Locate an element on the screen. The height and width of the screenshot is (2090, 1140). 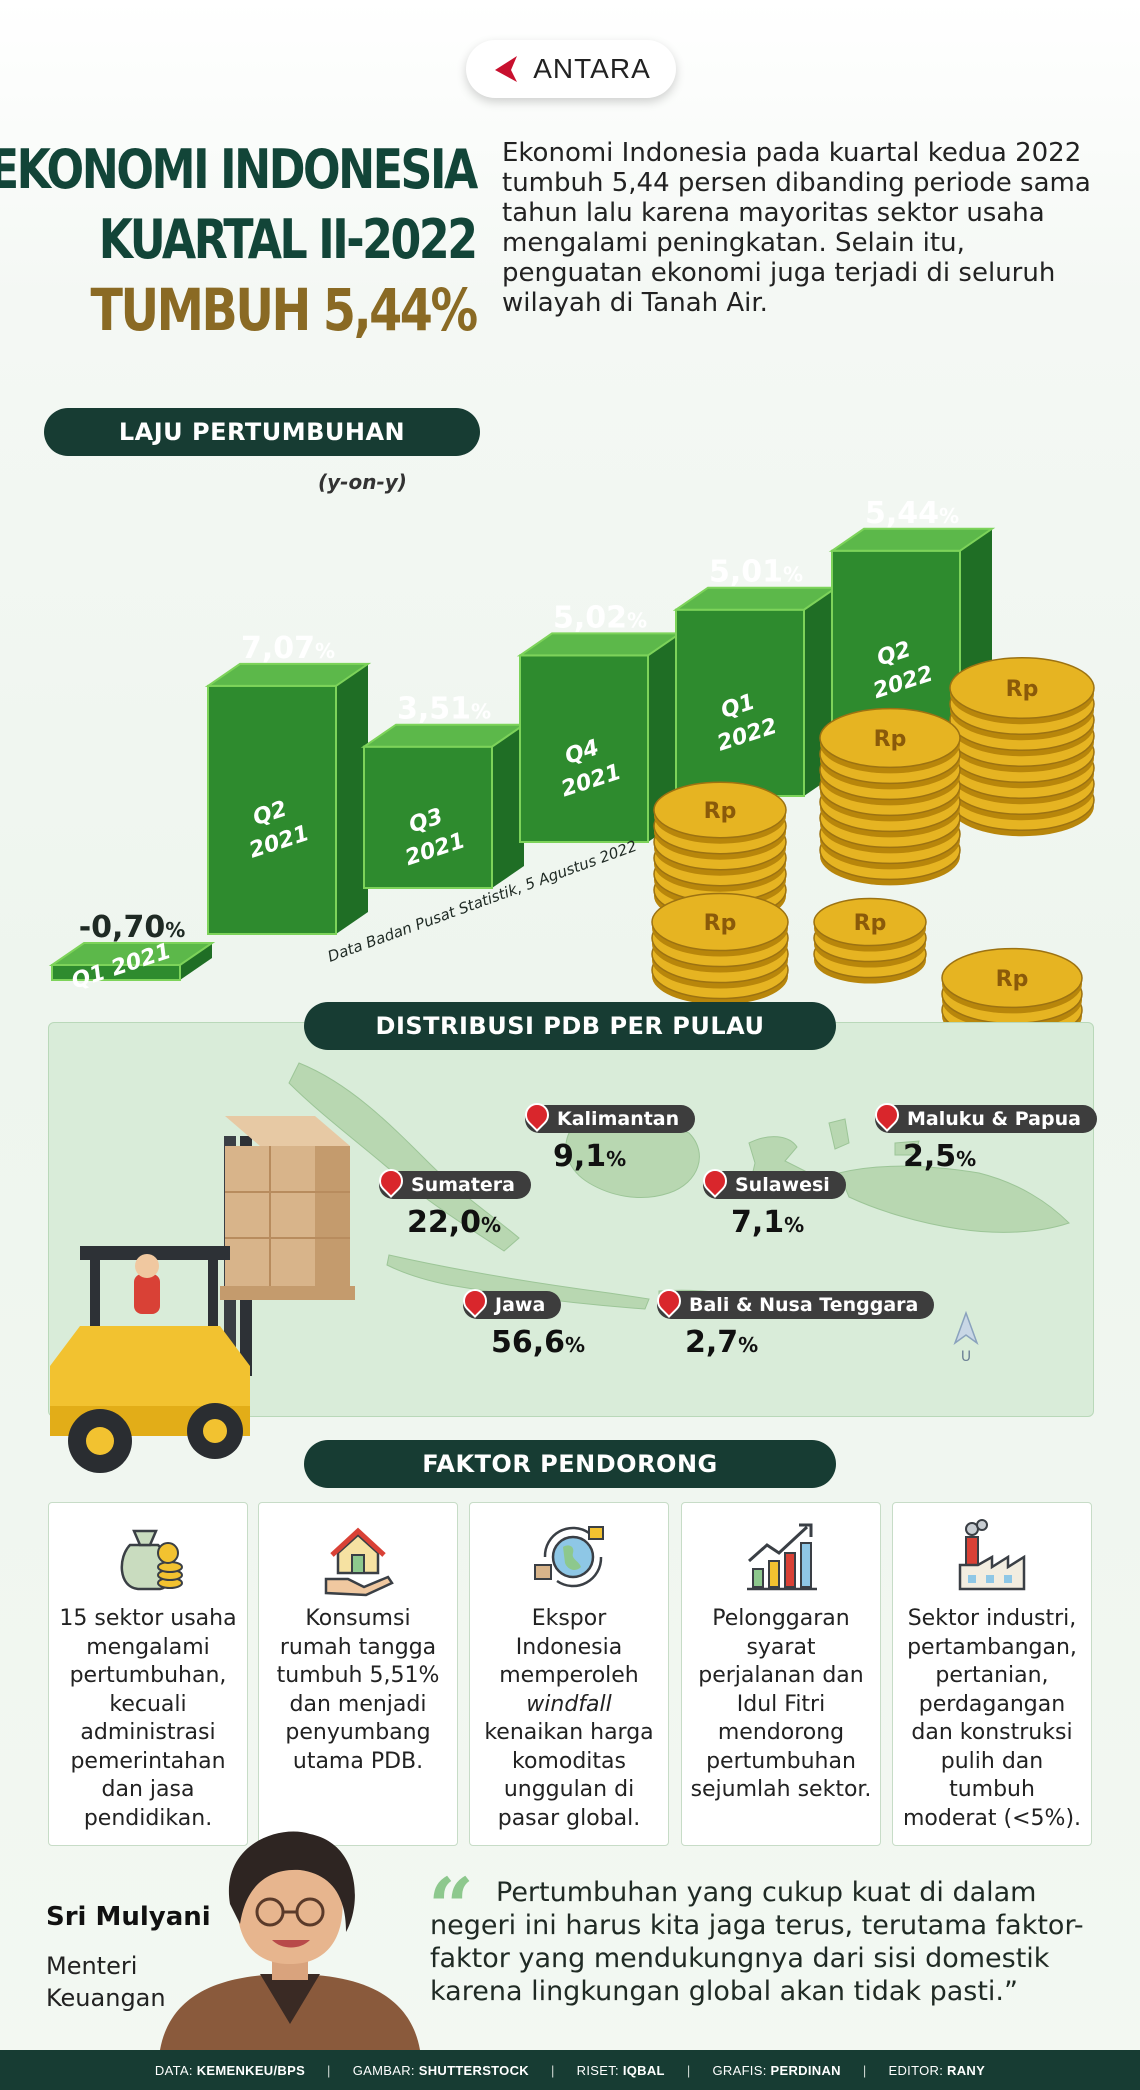
region-jawa-value: 56,6% is located at coordinates (538, 1342).